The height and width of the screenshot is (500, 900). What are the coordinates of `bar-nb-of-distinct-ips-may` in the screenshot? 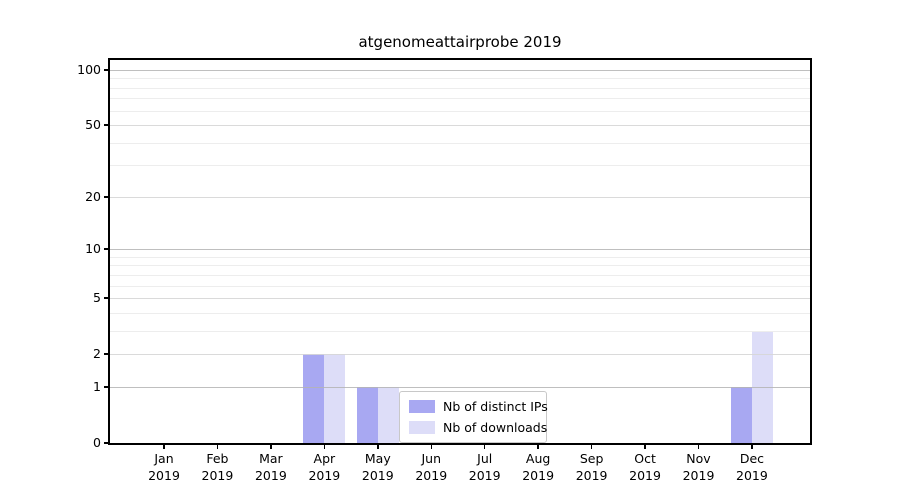 It's located at (367, 414).